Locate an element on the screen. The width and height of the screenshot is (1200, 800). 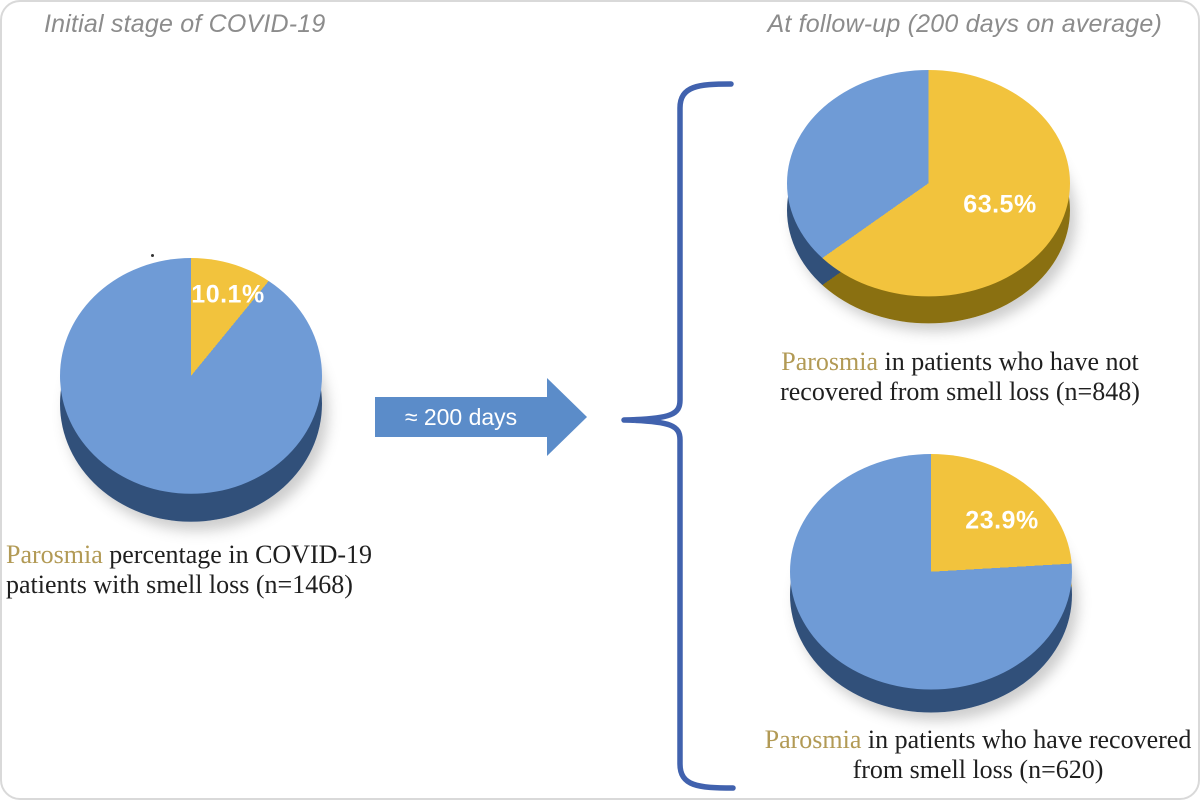
header-initial-stage: Initial stage of COVID-19 is located at coordinates (185, 24).